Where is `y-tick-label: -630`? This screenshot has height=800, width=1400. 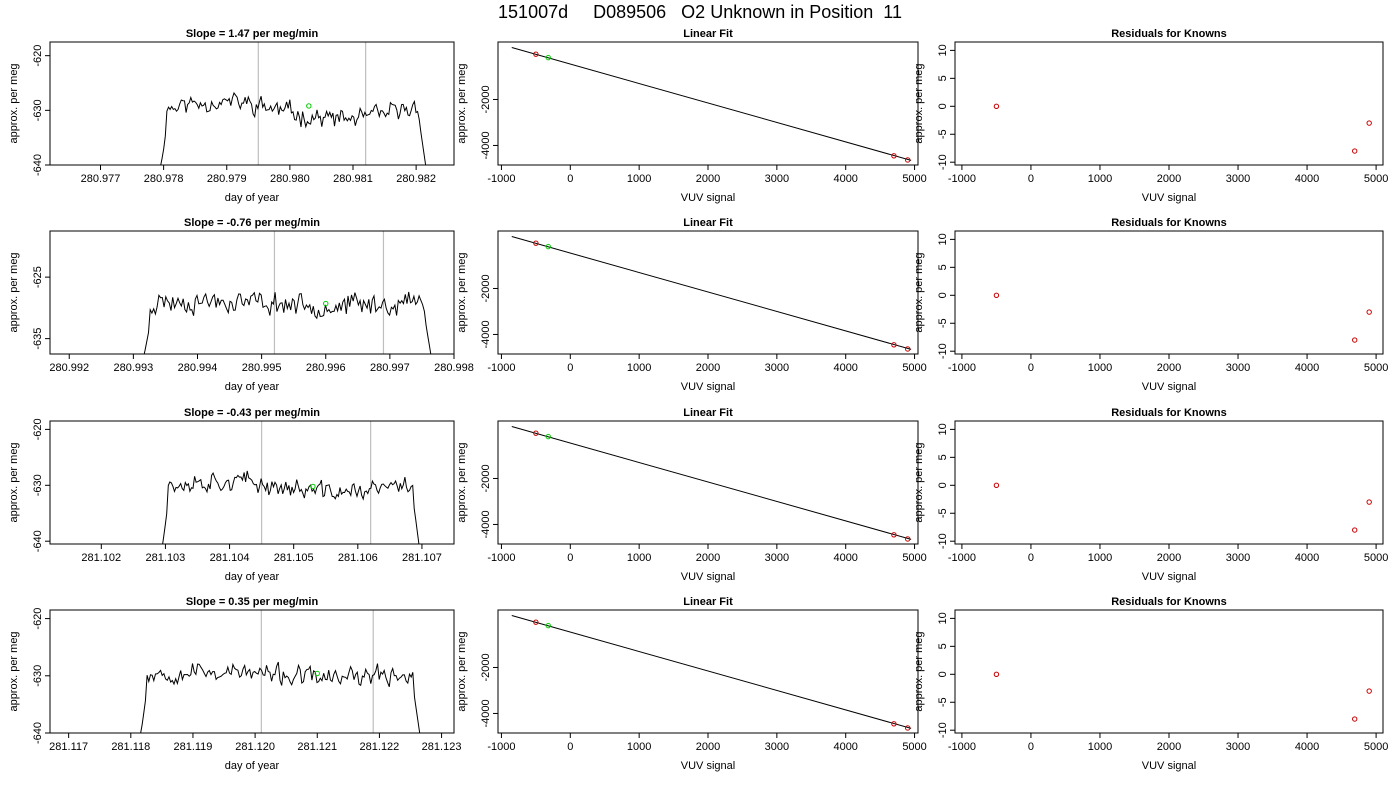
y-tick-label: -630 is located at coordinates (38, 110).